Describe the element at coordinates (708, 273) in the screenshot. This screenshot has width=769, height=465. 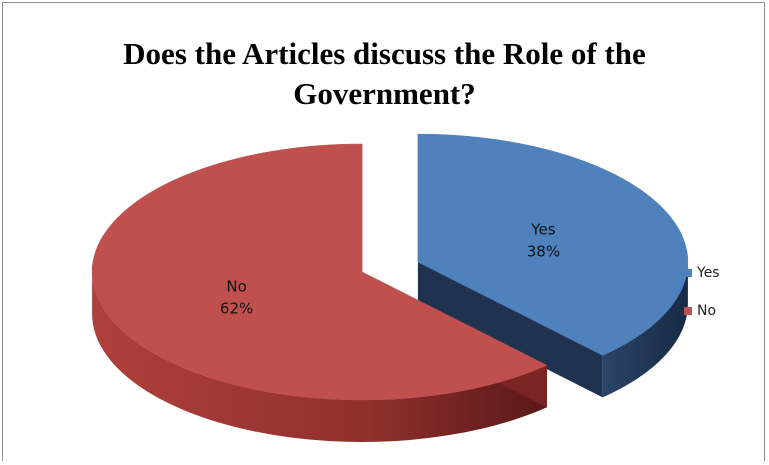
I see `legend-label-yes: Yes` at that location.